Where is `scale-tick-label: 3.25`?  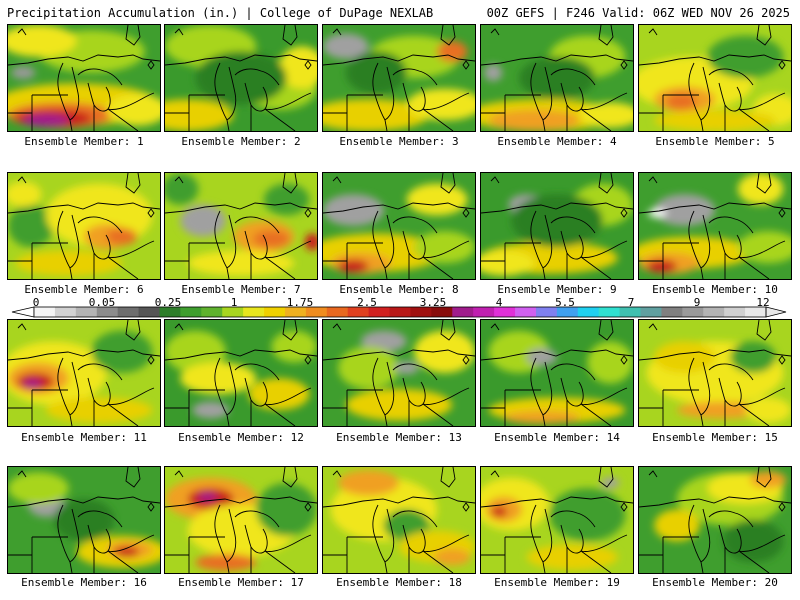 scale-tick-label: 3.25 is located at coordinates (433, 302).